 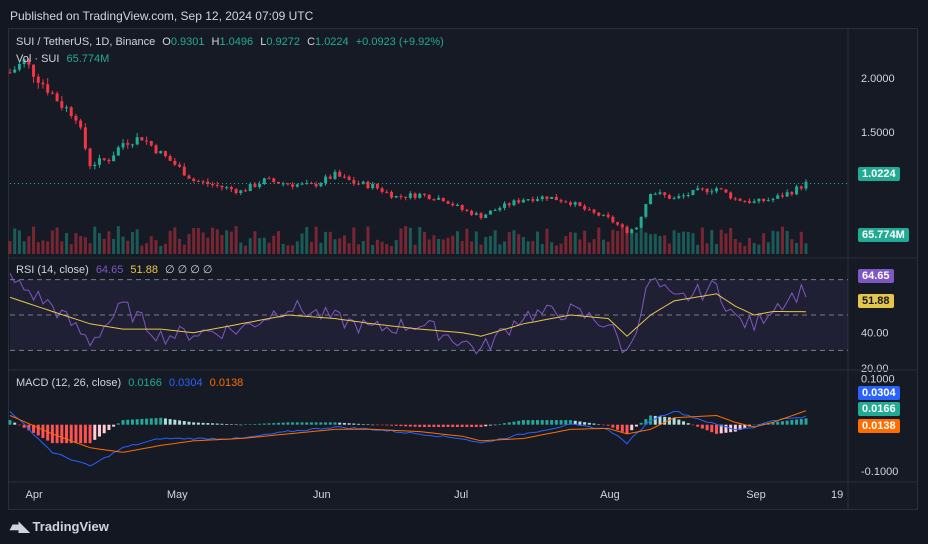 I want to click on volume-label: Vol · SUI, so click(x=38, y=59).